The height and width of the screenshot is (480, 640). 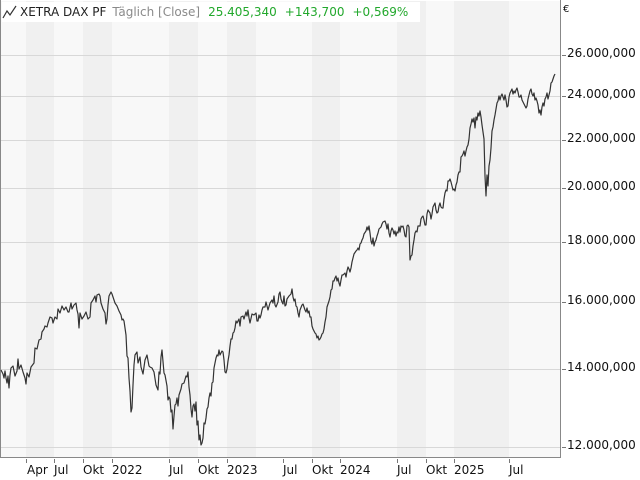 What do you see at coordinates (601, 445) in the screenshot?
I see `y-label: 12.000,000` at bounding box center [601, 445].